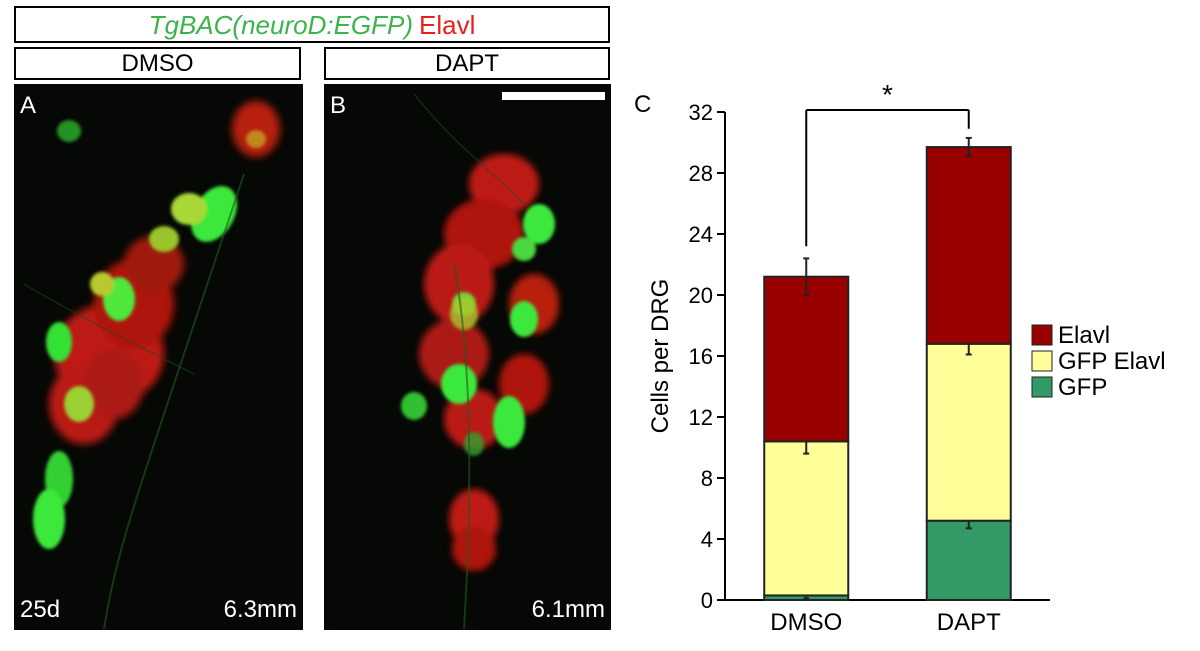 The width and height of the screenshot is (1200, 651). Describe the element at coordinates (707, 539) in the screenshot. I see `y-tick-label: 4` at that location.